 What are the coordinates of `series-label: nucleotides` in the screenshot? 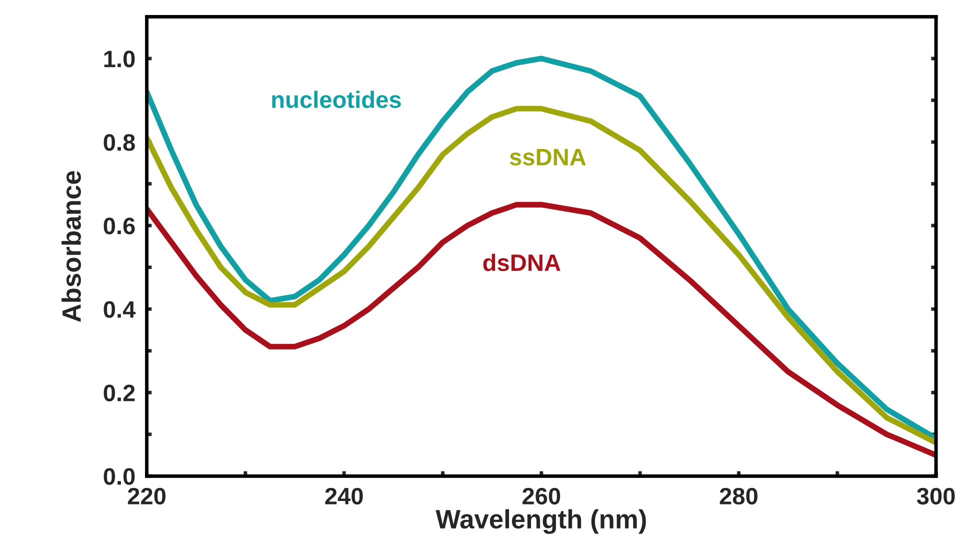 It's located at (336, 99).